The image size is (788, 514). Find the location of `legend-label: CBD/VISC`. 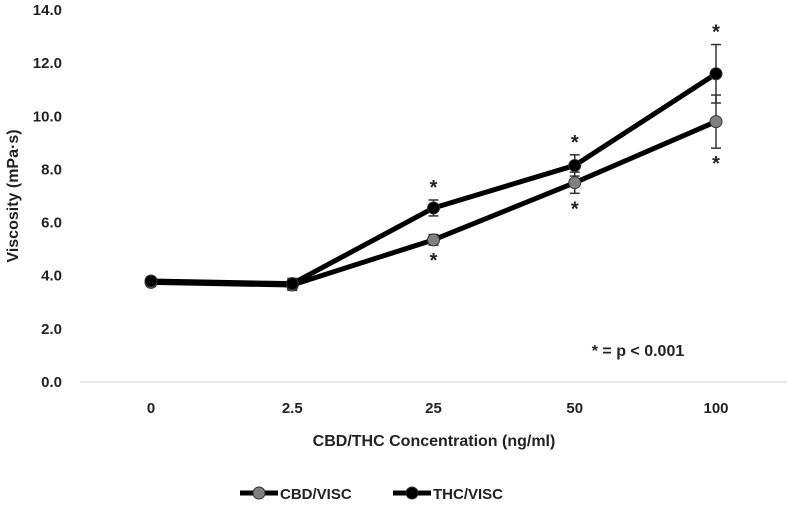

legend-label: CBD/VISC is located at coordinates (316, 494).